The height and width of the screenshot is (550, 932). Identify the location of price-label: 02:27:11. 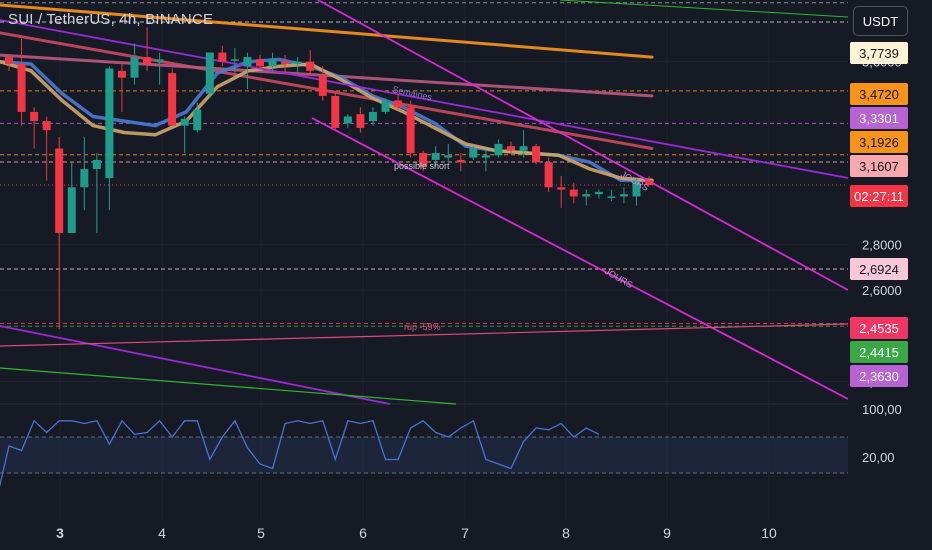
(879, 196).